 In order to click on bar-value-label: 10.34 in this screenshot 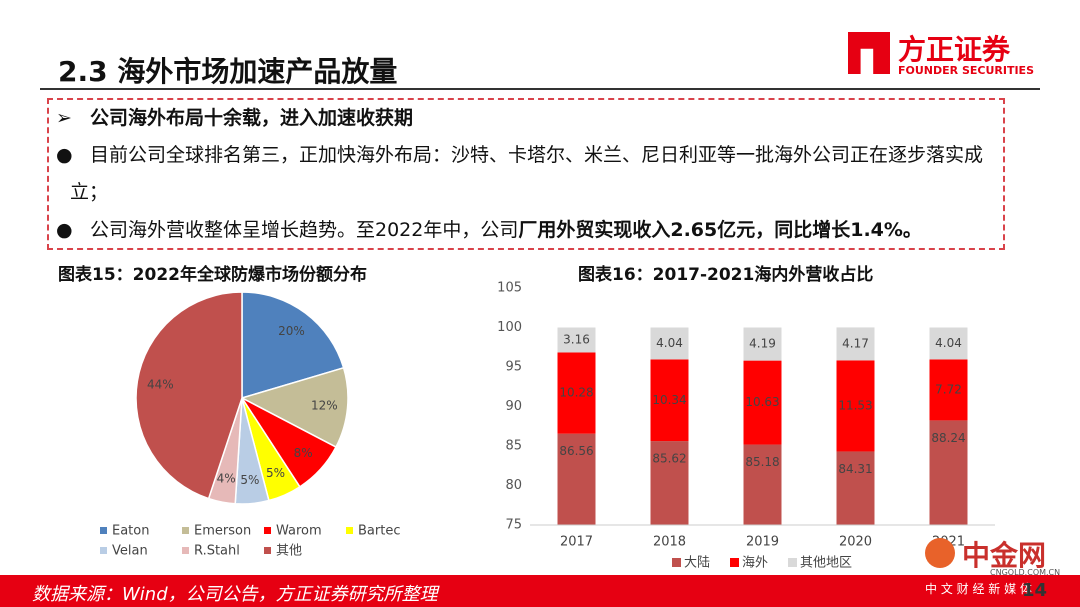, I will do `click(669, 400)`.